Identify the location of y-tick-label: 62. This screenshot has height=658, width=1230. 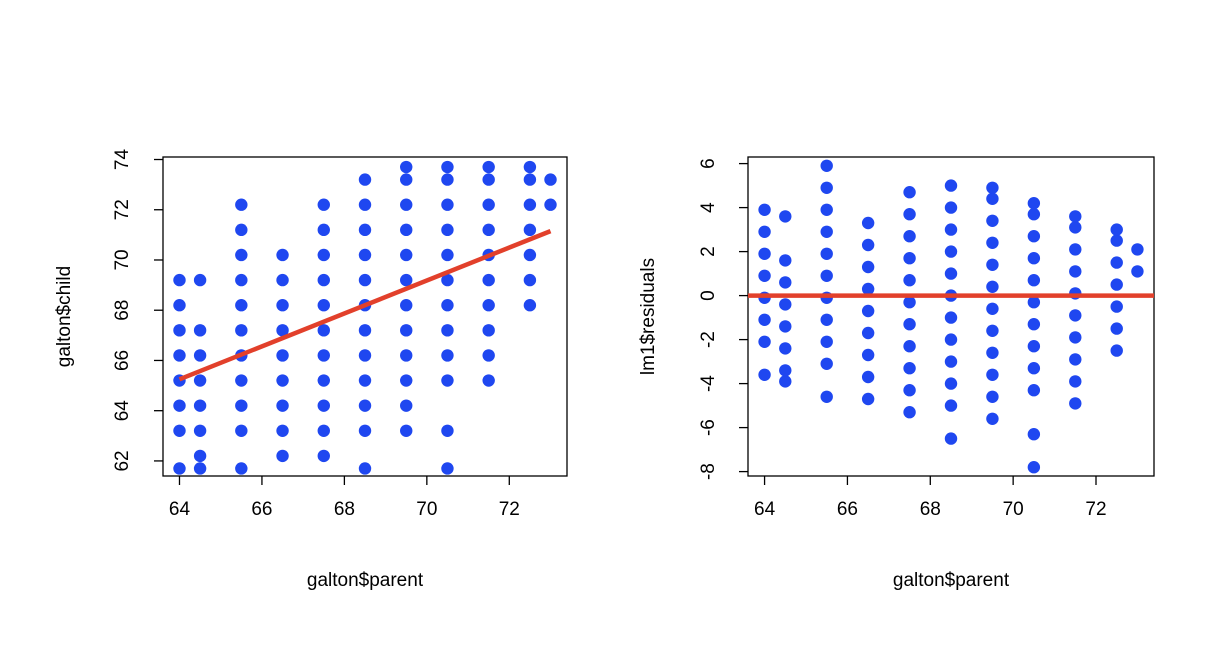
(122, 460).